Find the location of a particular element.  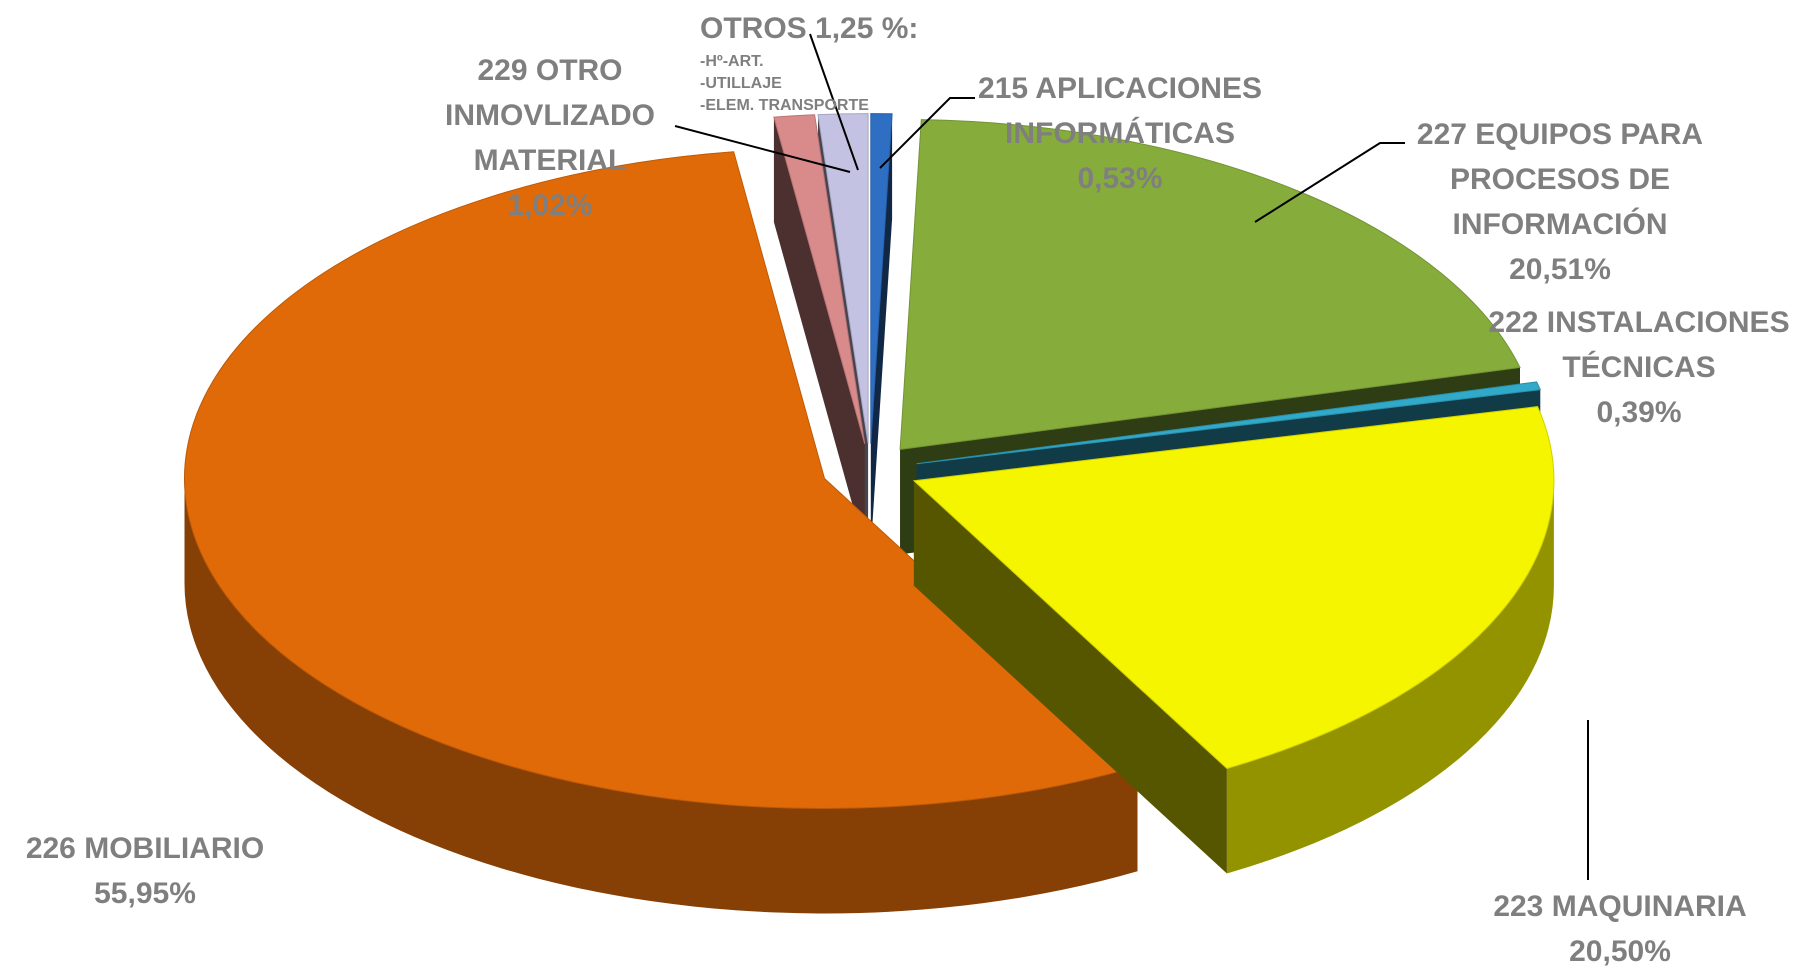

value-label: 0,53% is located at coordinates (1120, 178).